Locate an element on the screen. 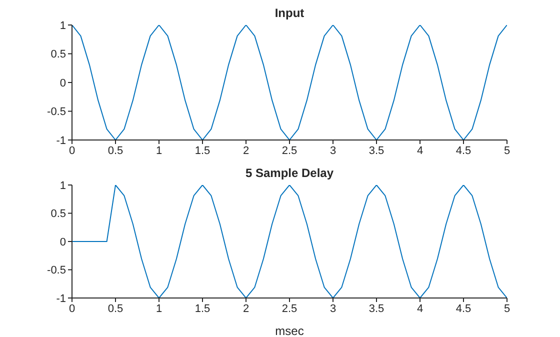  chart-title: 5 Sample Delay is located at coordinates (289, 173).